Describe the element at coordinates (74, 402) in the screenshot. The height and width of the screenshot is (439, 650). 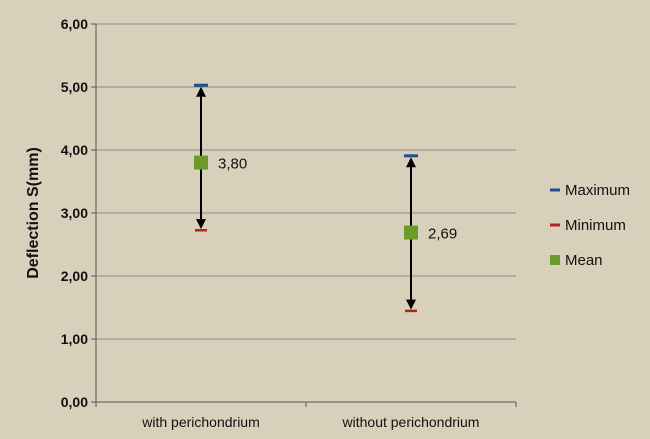
I see `y-tick-label: 0,00` at that location.